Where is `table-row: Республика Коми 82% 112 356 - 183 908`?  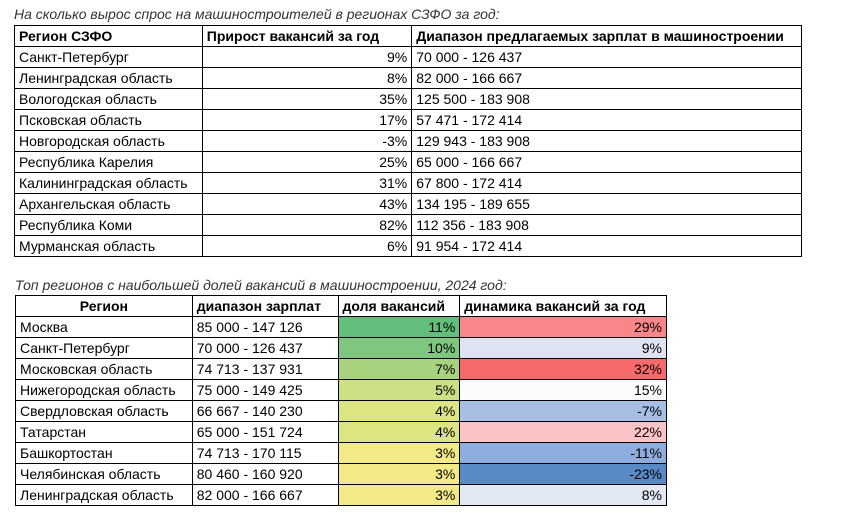 table-row: Республика Коми 82% 112 356 - 183 908 is located at coordinates (408, 225).